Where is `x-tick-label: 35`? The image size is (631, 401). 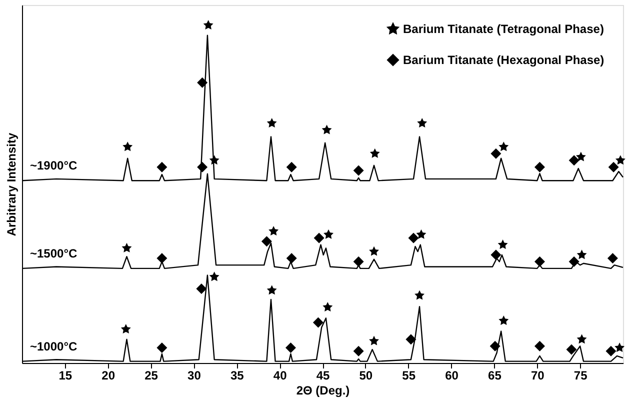
x-tick-label: 35 is located at coordinates (237, 375).